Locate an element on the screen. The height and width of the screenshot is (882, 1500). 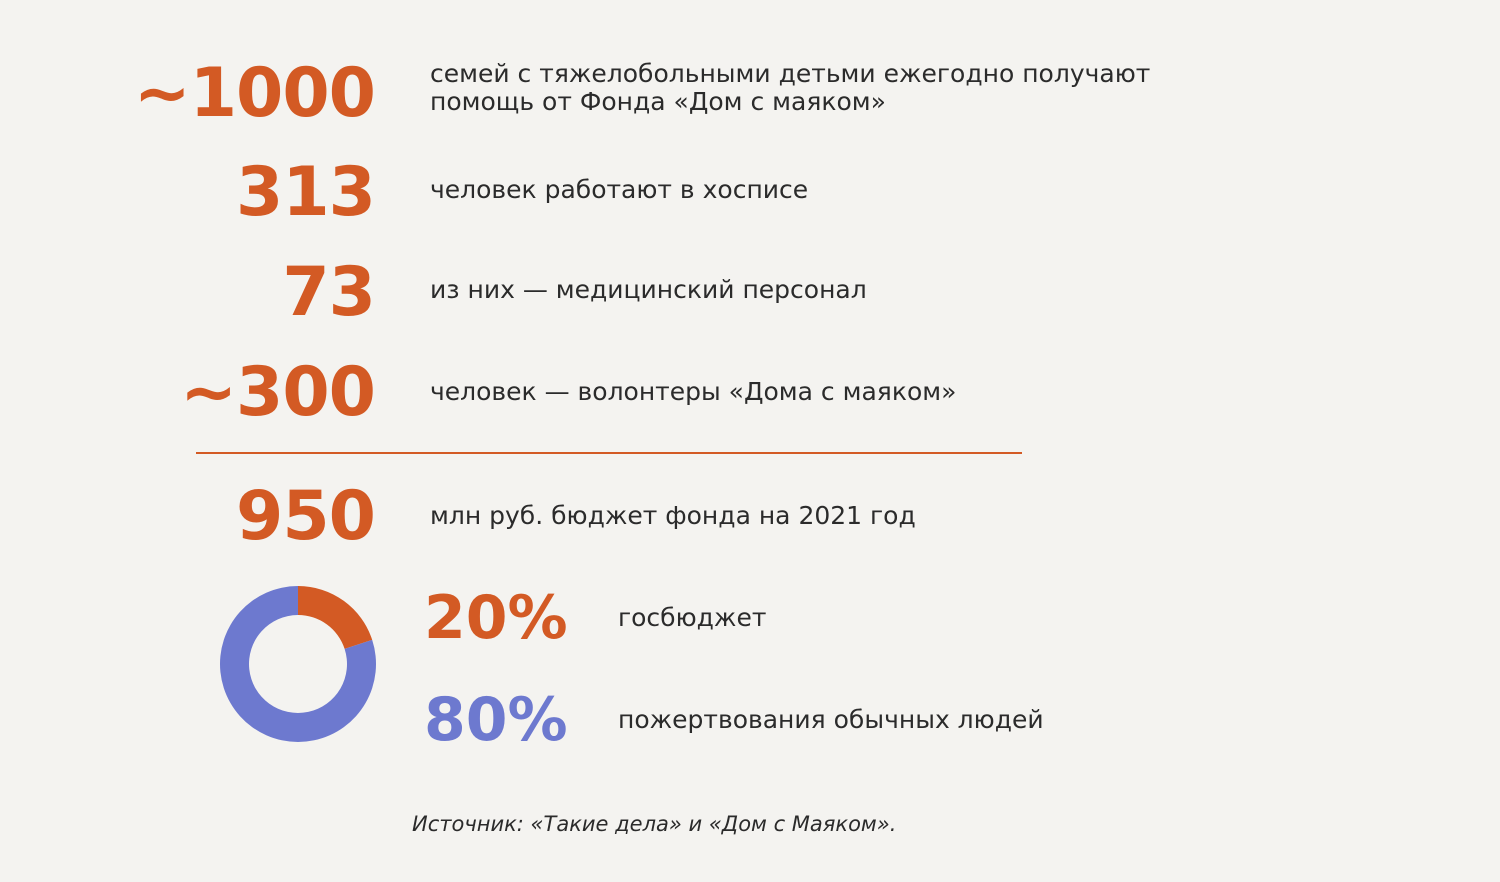
budget-value: 950 is located at coordinates (306, 516).